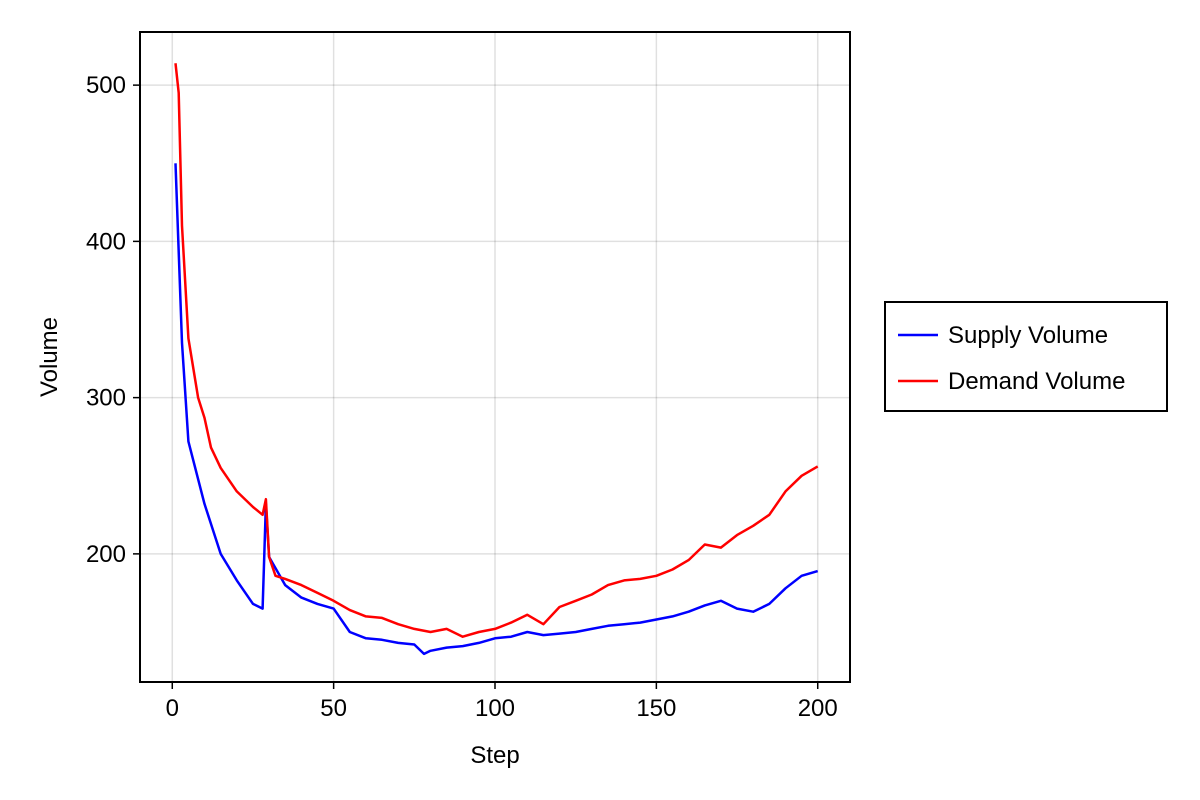 This screenshot has height=800, width=1200. What do you see at coordinates (106, 241) in the screenshot?
I see `y-tick-label: 400` at bounding box center [106, 241].